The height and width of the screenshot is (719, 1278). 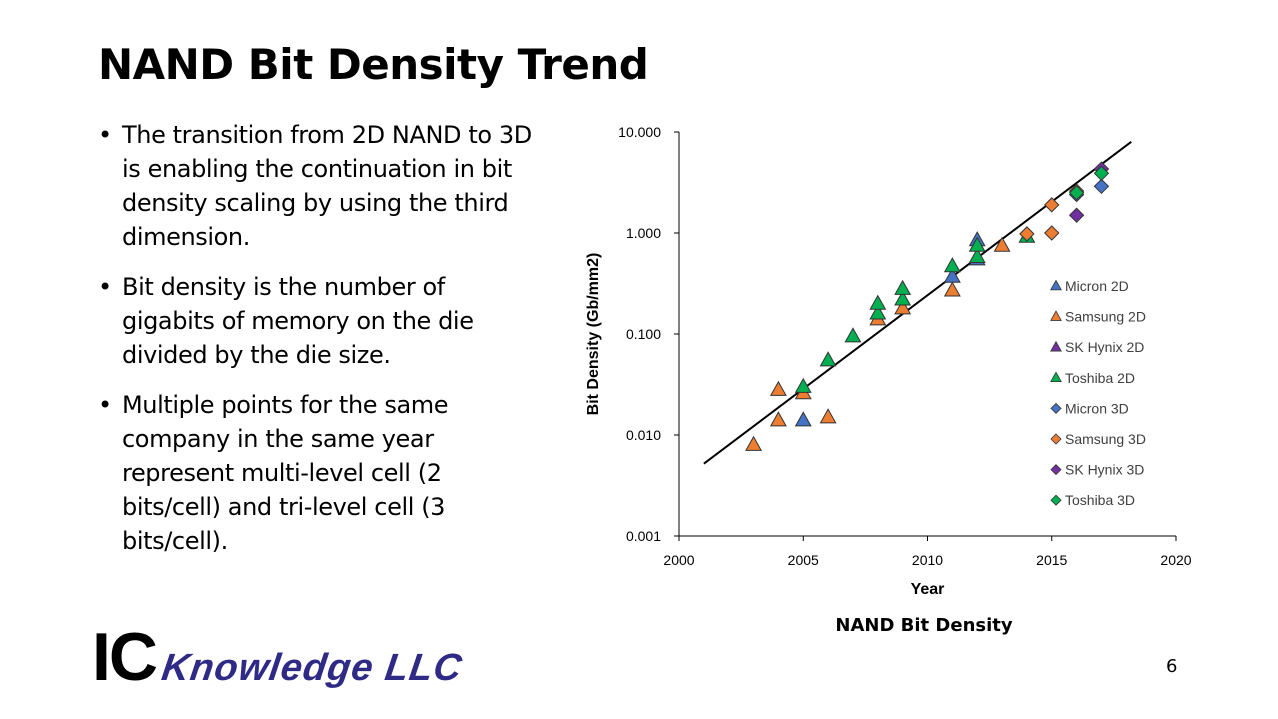 I want to click on data-point-micron-3d, so click(x=1101, y=186).